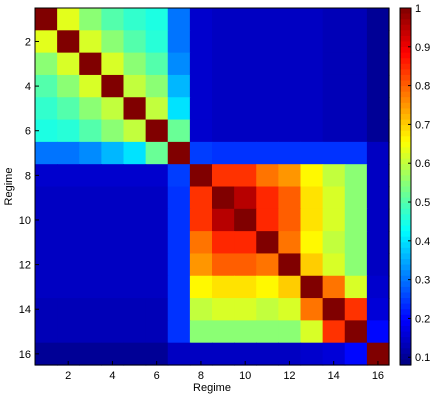 This screenshot has width=436, height=405. I want to click on colorbar-tick-label: 0.7, so click(422, 125).